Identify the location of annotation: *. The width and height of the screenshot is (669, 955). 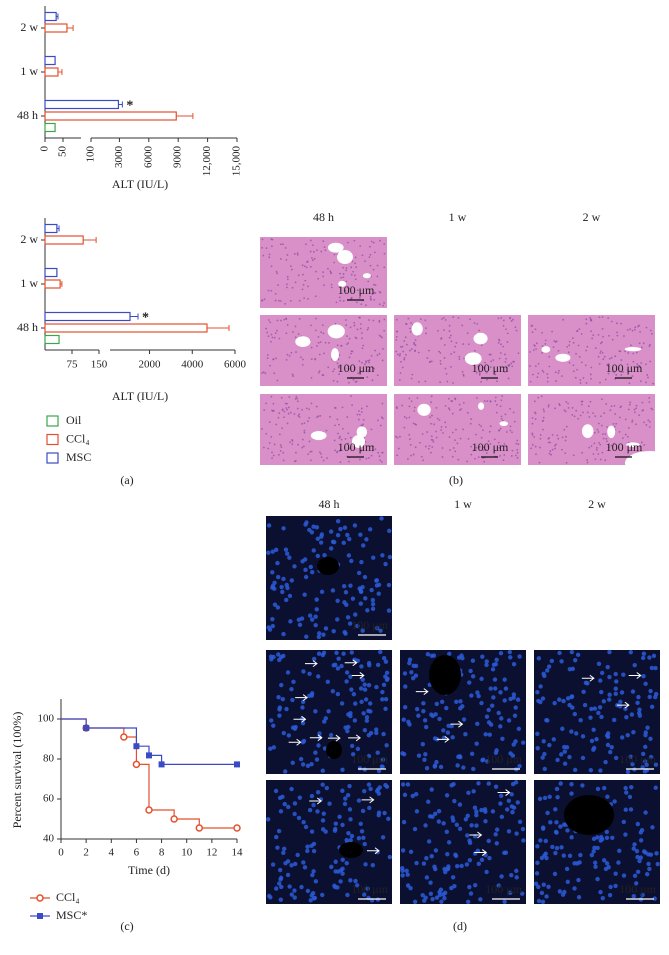
(145, 318).